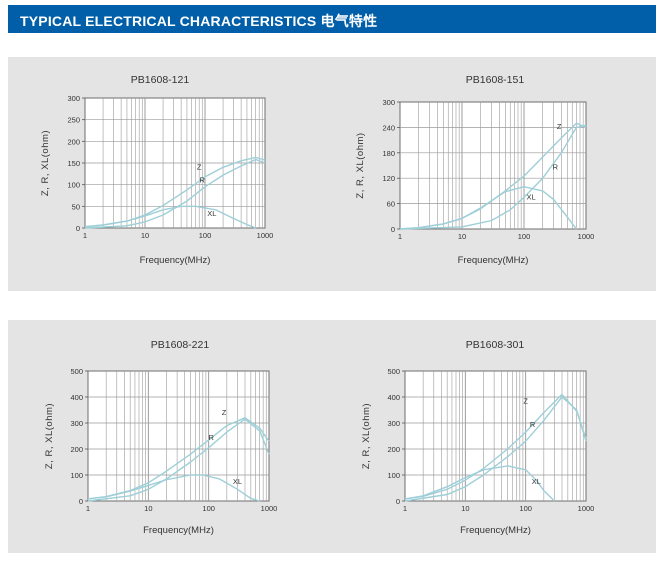 The width and height of the screenshot is (661, 566). What do you see at coordinates (199, 21) in the screenshot?
I see `section-title: TYPICAL ELECTRICAL CHARACTERISTICS 电气特性` at bounding box center [199, 21].